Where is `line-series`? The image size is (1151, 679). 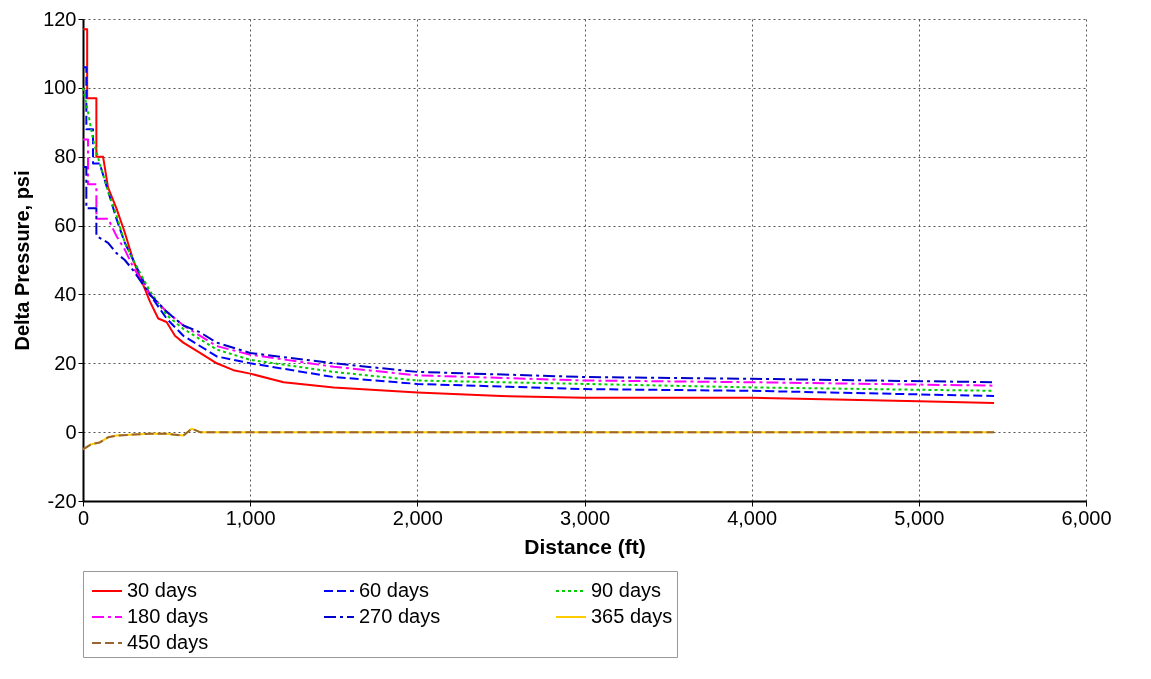
line-series is located at coordinates (539, 439).